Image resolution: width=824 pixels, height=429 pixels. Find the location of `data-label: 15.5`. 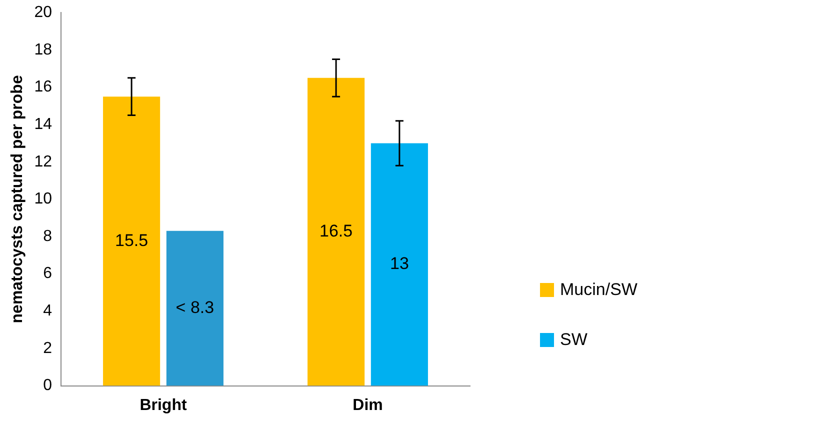

data-label: 15.5 is located at coordinates (131, 240).